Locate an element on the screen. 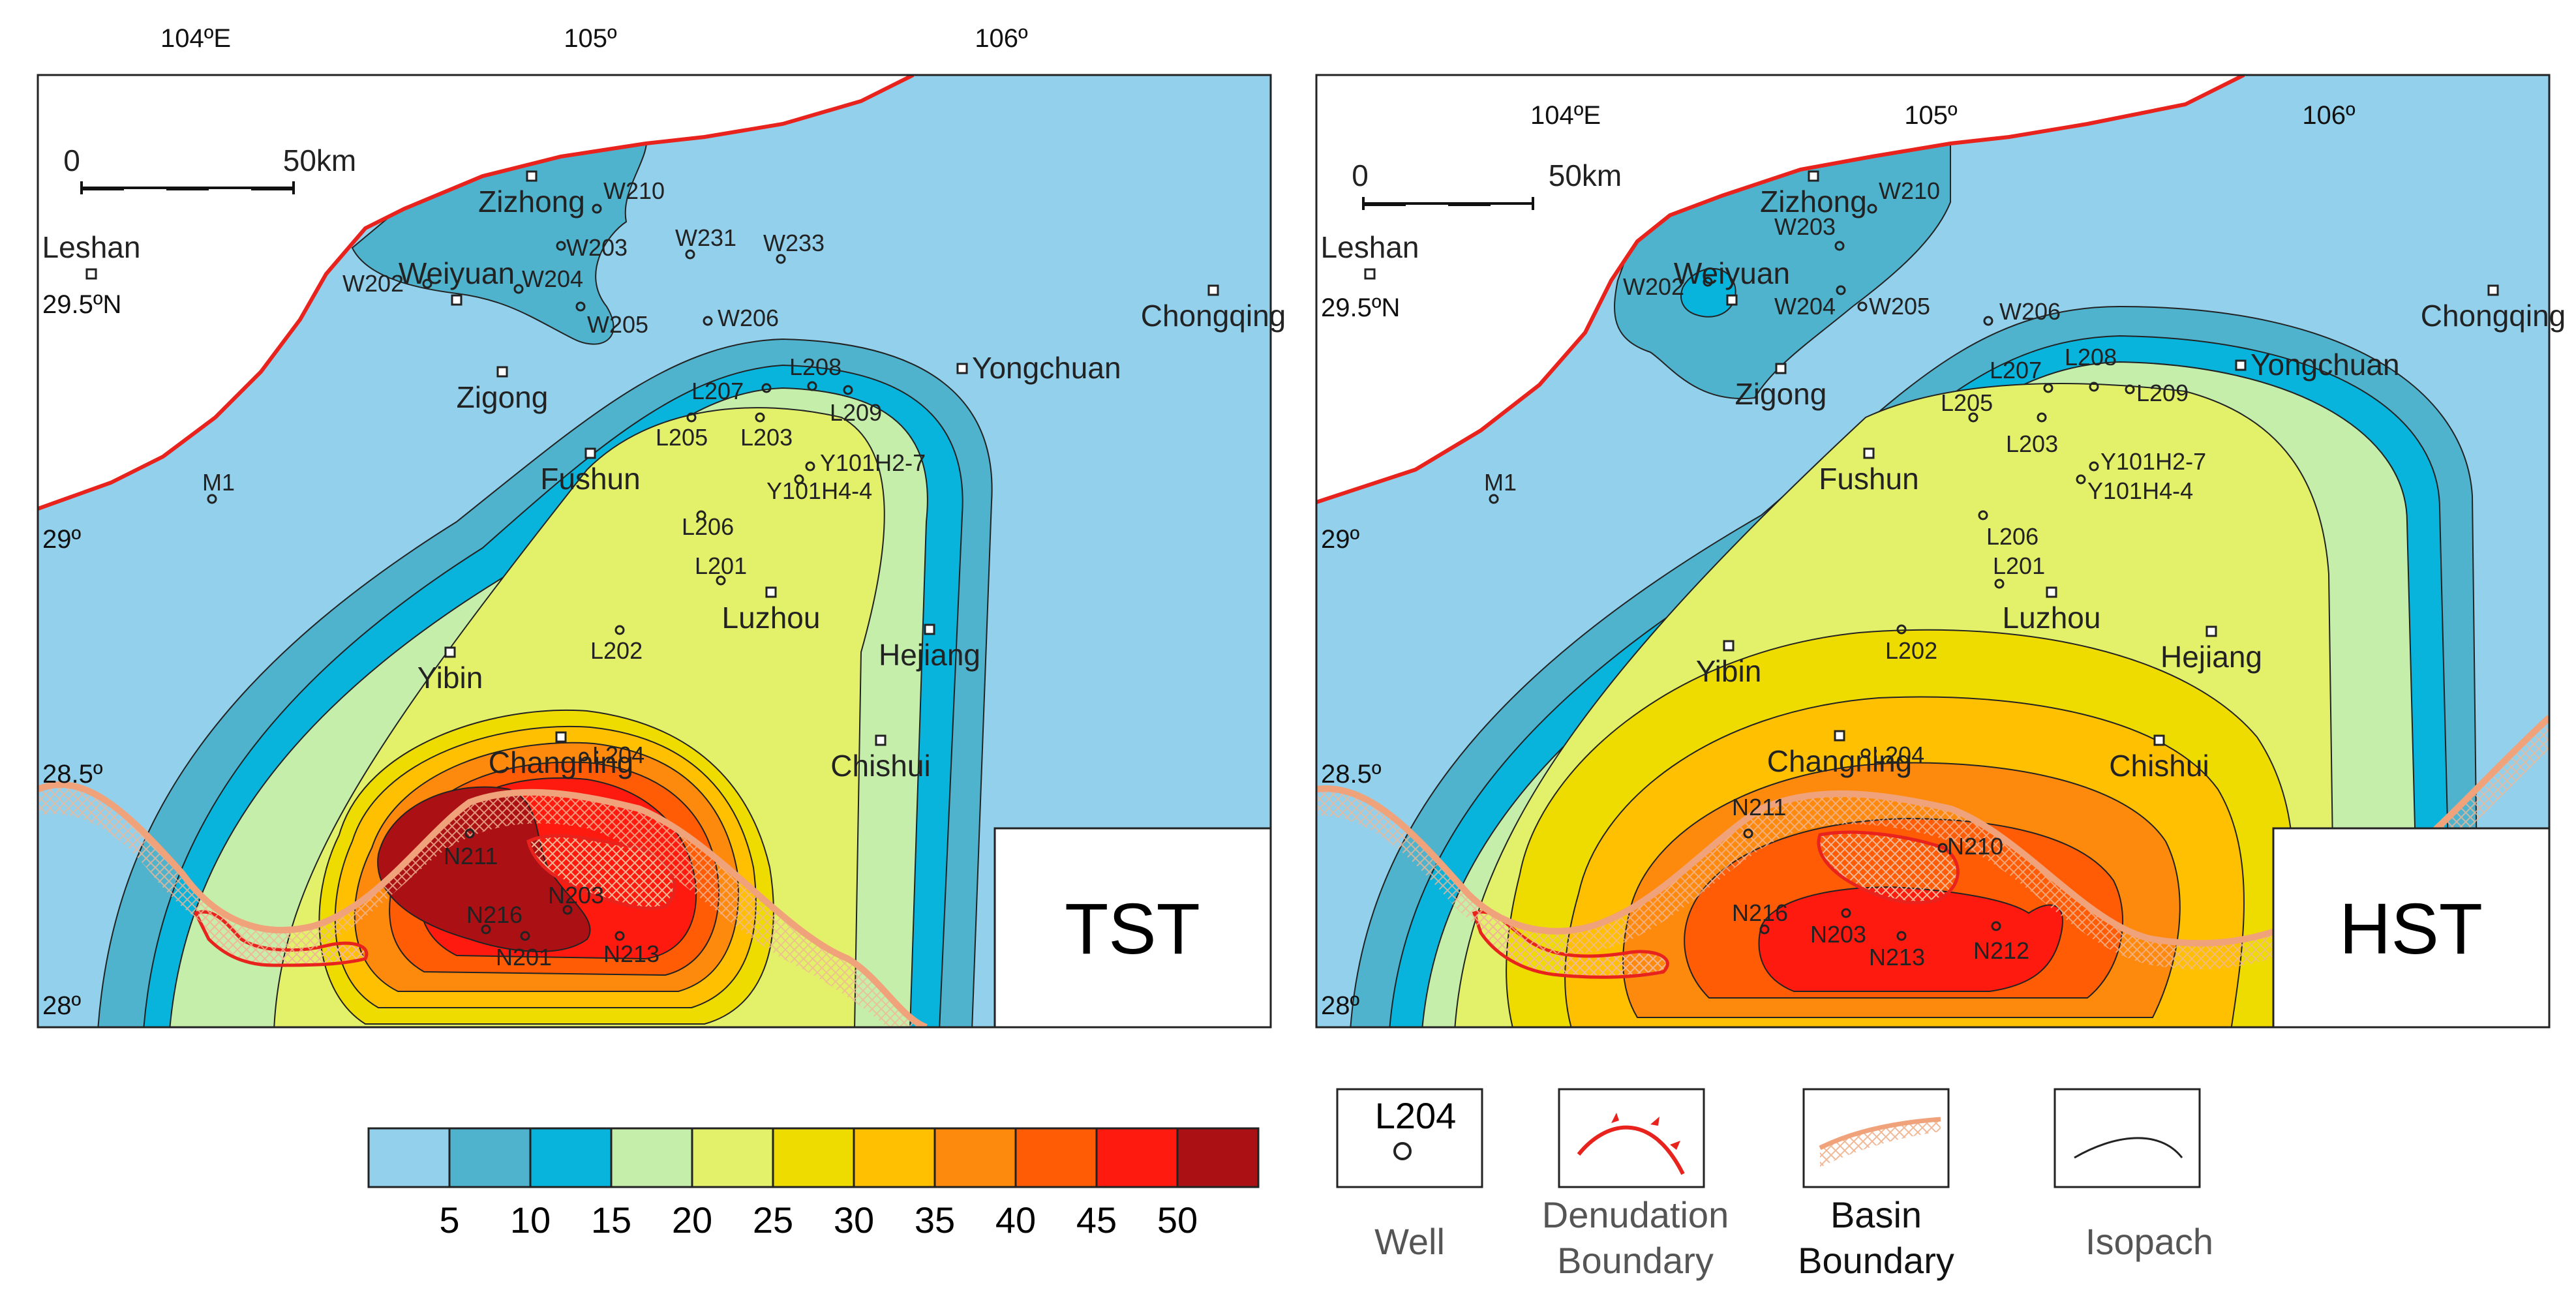 This screenshot has height=1309, width=2576. colorbar-tick-label: 20 is located at coordinates (692, 1220).